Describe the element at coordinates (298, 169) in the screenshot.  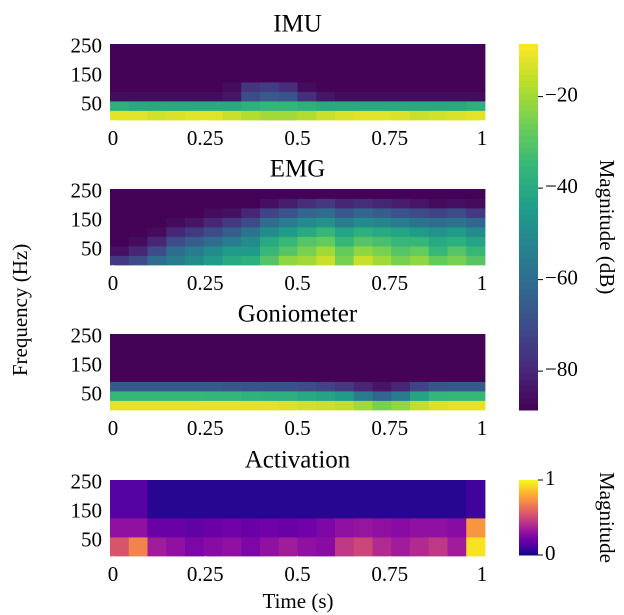
I see `panel-title: EMG` at that location.